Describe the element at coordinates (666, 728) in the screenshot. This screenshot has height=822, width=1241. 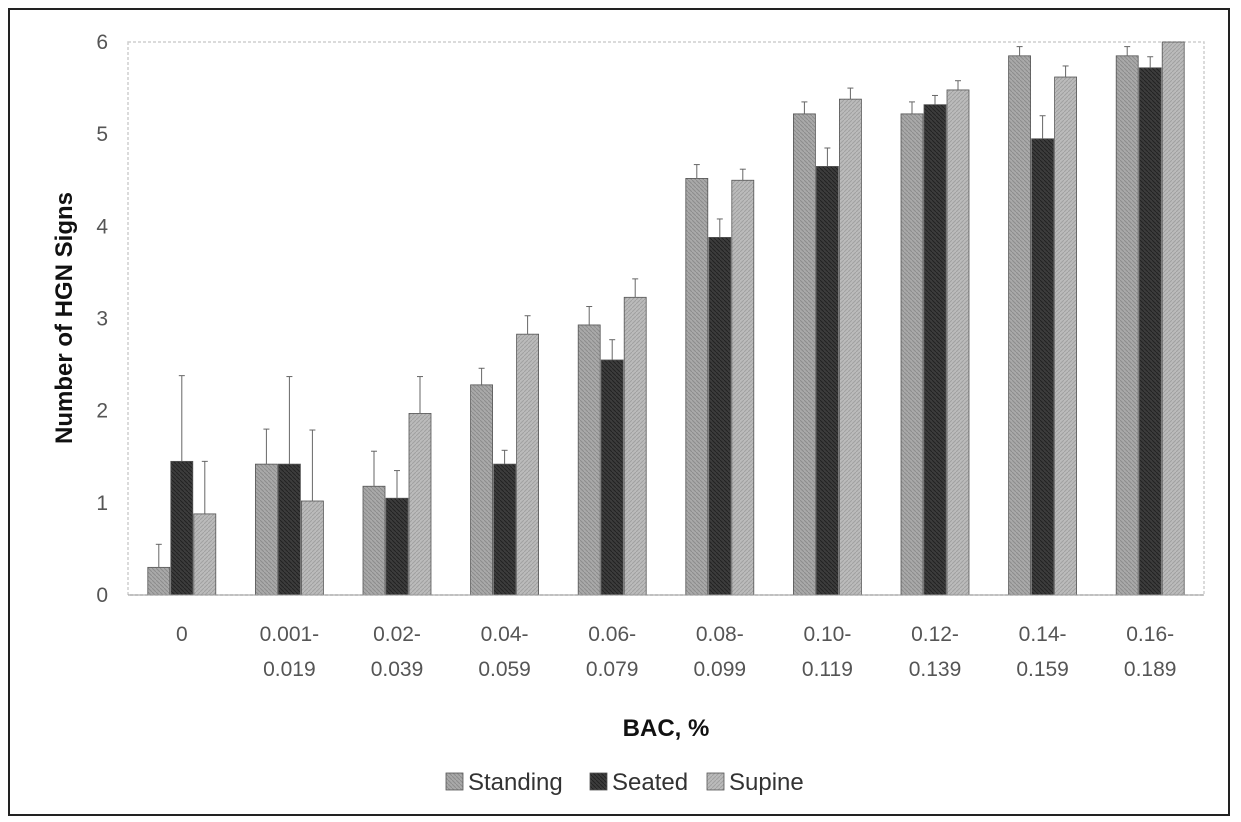
I see `x-axis-title: BAC, %` at that location.